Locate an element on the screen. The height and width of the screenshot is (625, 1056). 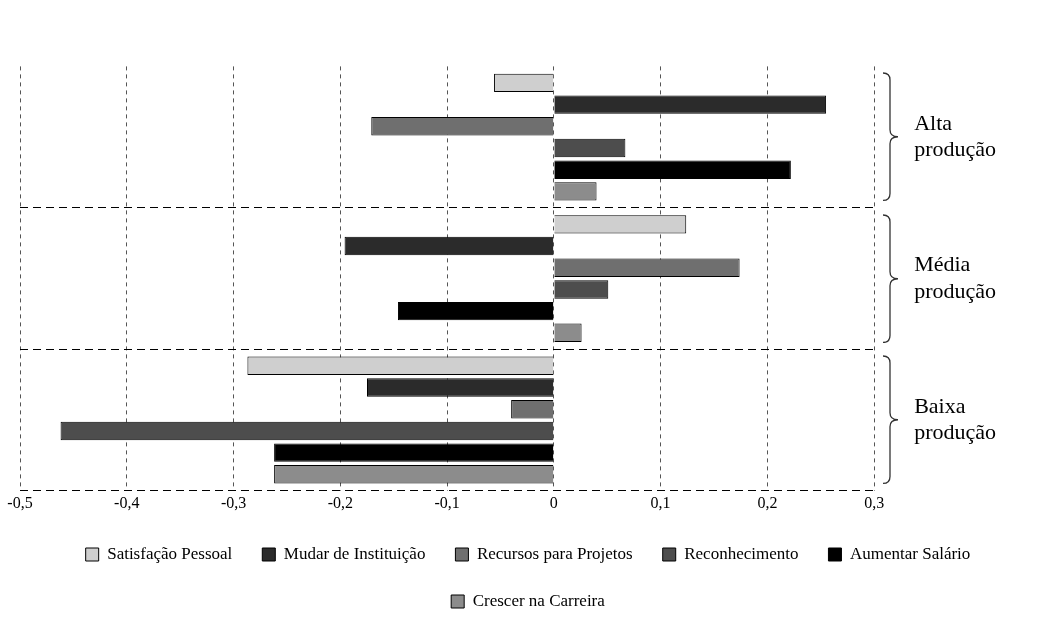
legend-label: Crescer na Carreira is located at coordinates (539, 600).